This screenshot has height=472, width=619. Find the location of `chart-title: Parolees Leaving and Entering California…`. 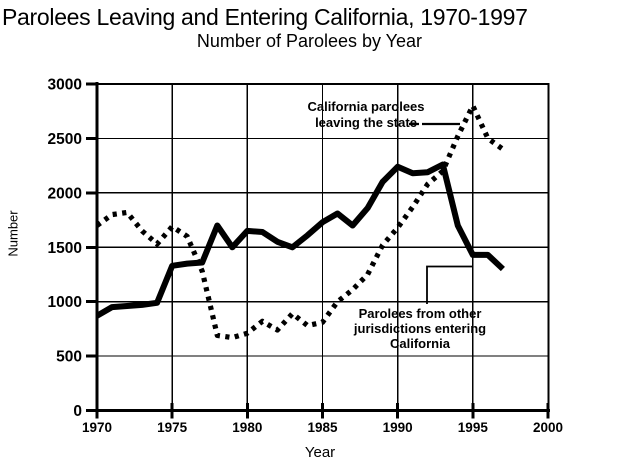

chart-title: Parolees Leaving and Entering California… is located at coordinates (265, 17).